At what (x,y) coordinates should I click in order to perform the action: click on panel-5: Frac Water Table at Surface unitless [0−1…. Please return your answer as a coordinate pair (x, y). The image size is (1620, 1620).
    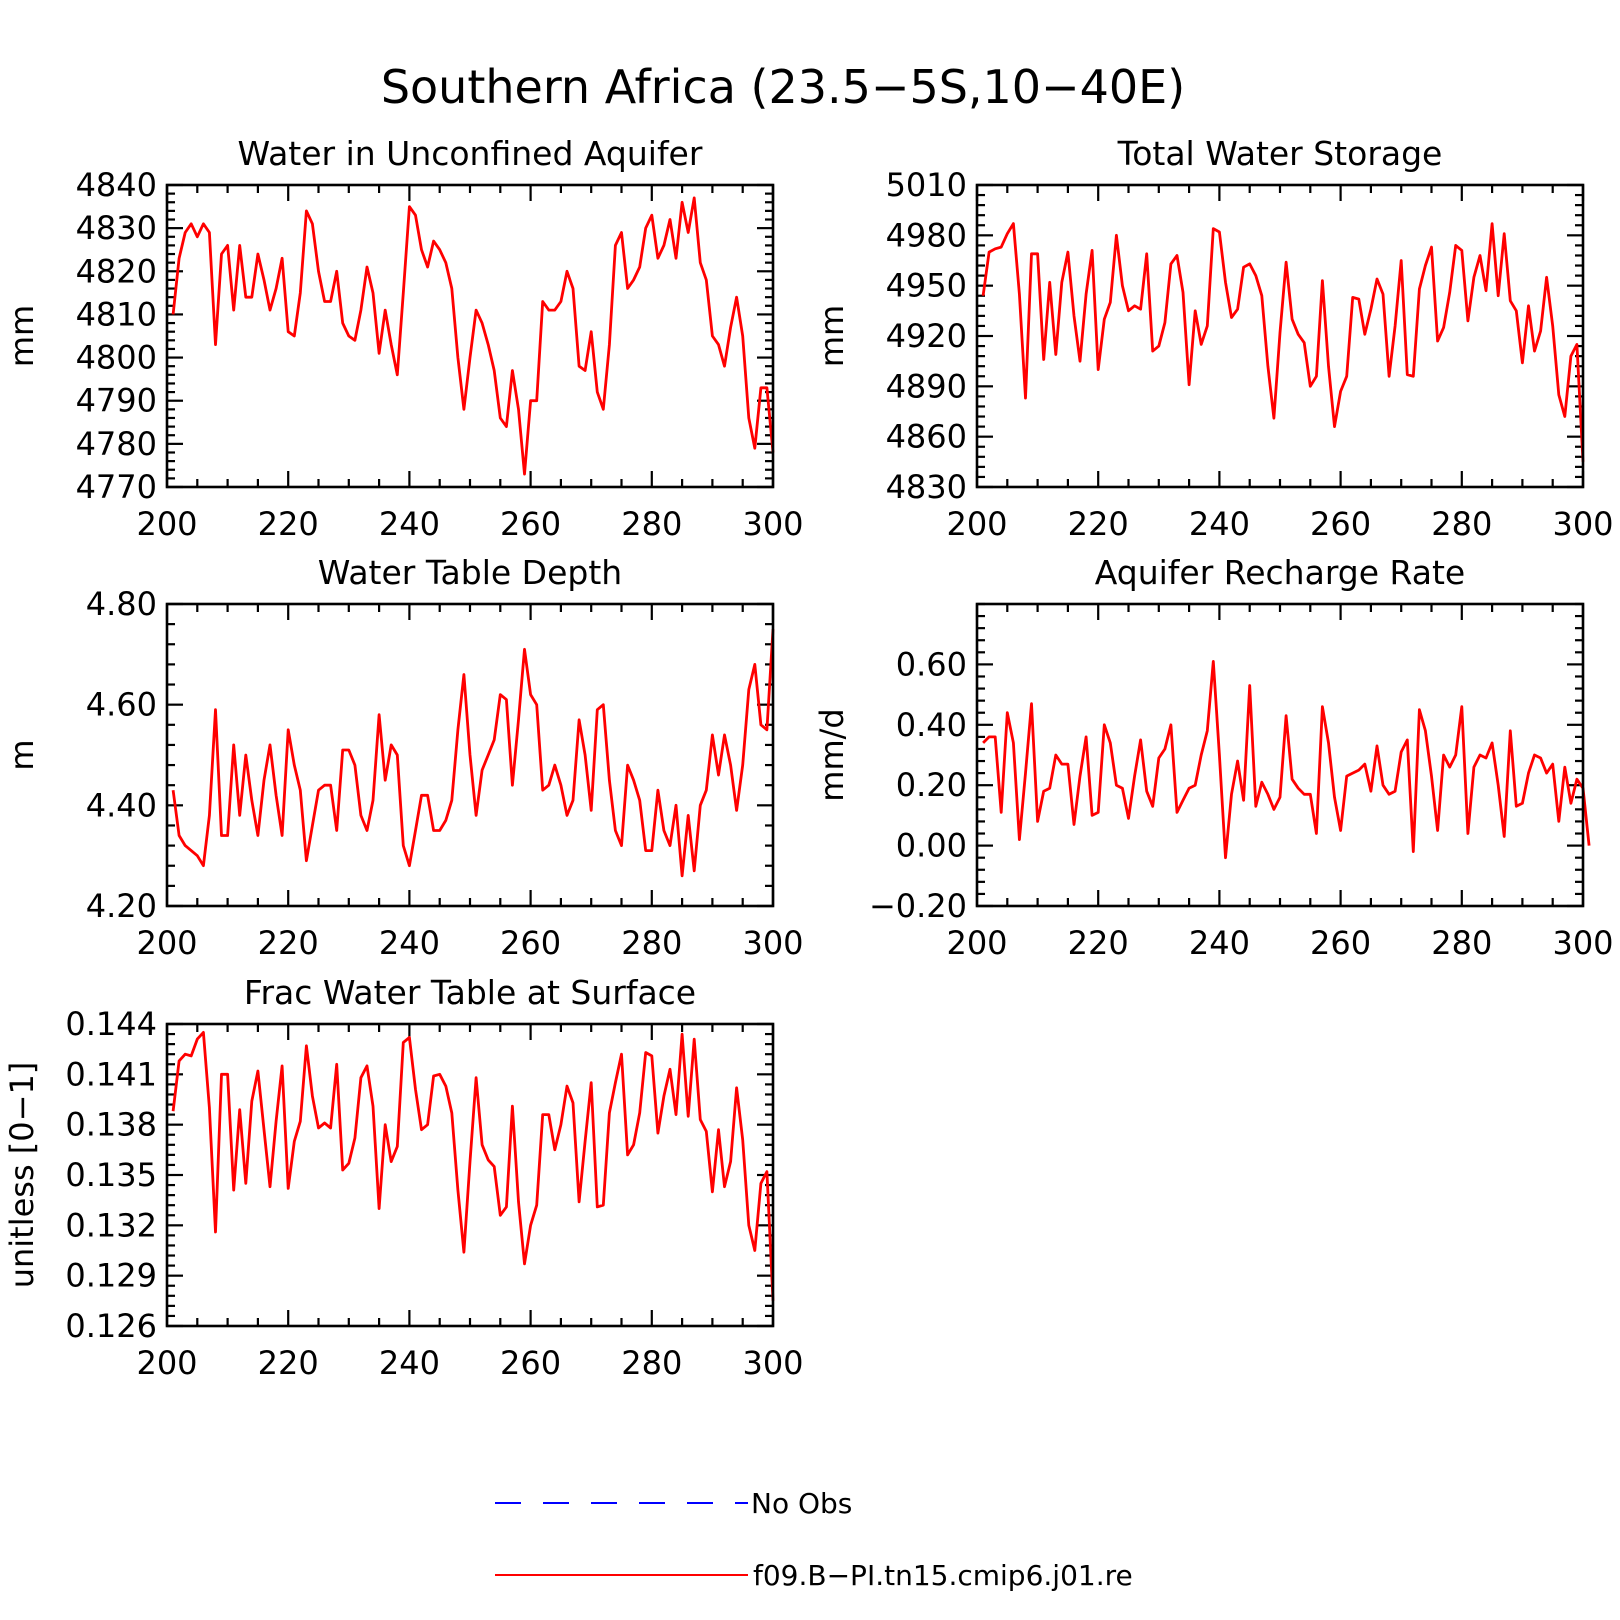
    Looking at the image, I should click on (403, 1177).